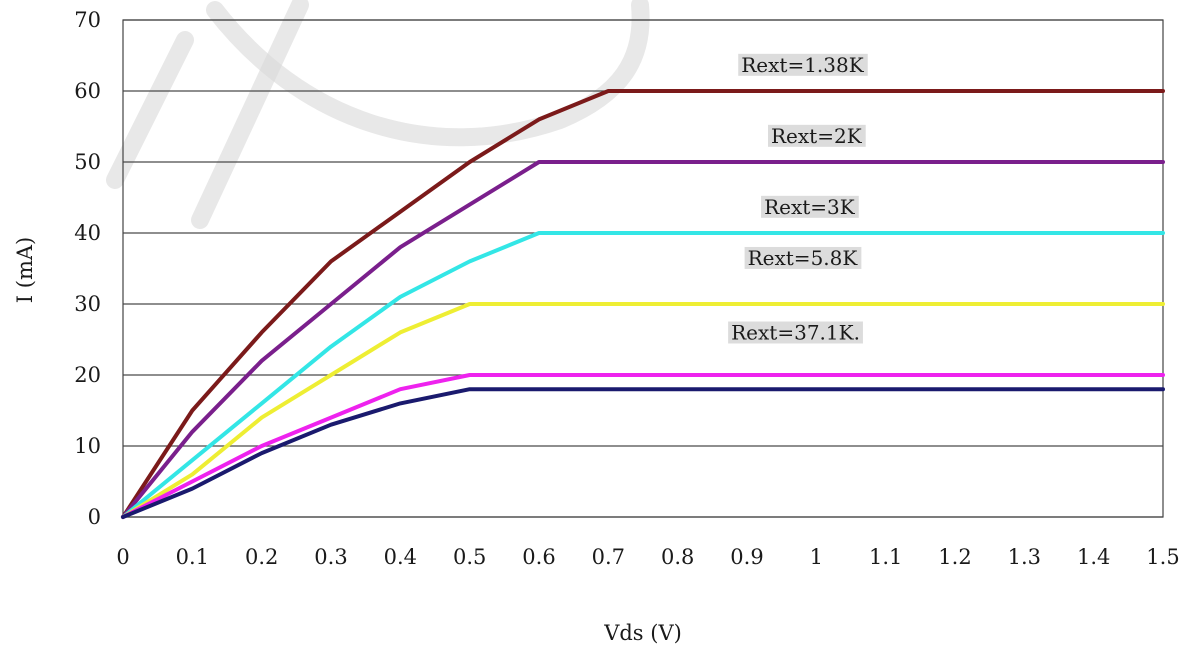 This screenshot has height=646, width=1195. Describe the element at coordinates (642, 633) in the screenshot. I see `x-axis-title: Vds (V)` at that location.